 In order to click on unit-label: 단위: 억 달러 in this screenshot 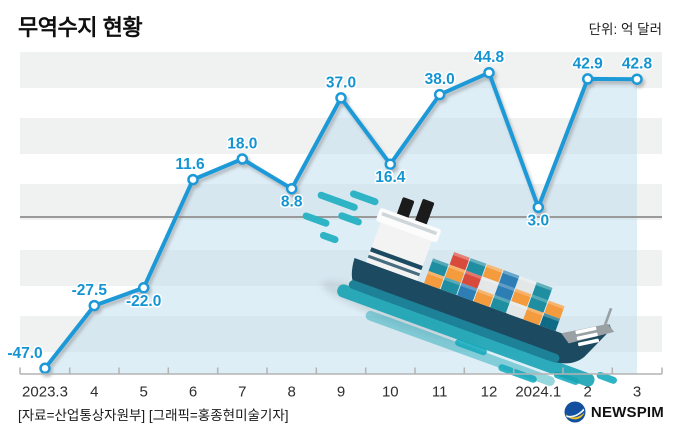, I will do `click(625, 29)`.